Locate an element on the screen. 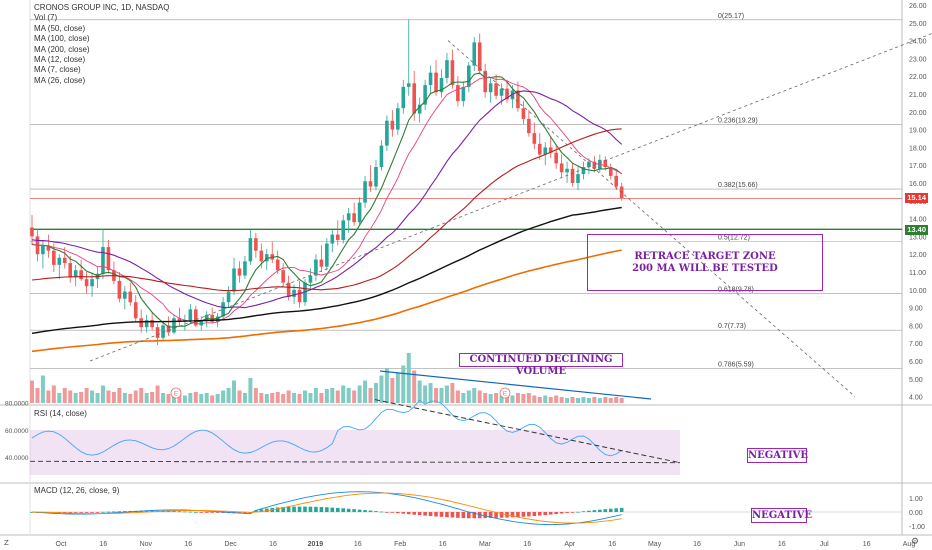 This screenshot has height=550, width=932. macd-label: MACD (12, 26, close, 9) is located at coordinates (77, 490).